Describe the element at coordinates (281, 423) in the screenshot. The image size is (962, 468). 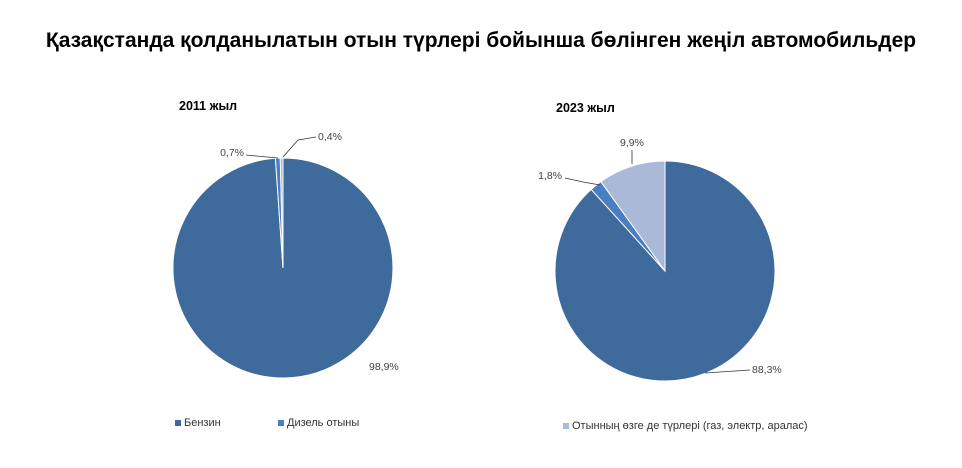
I see `legend-swatch-diesel` at that location.